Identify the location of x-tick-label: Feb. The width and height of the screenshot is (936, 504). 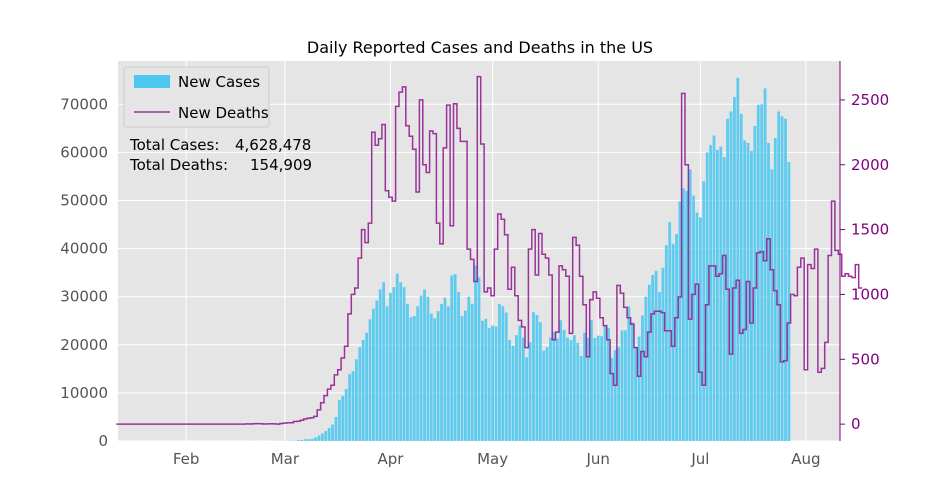
(186, 459).